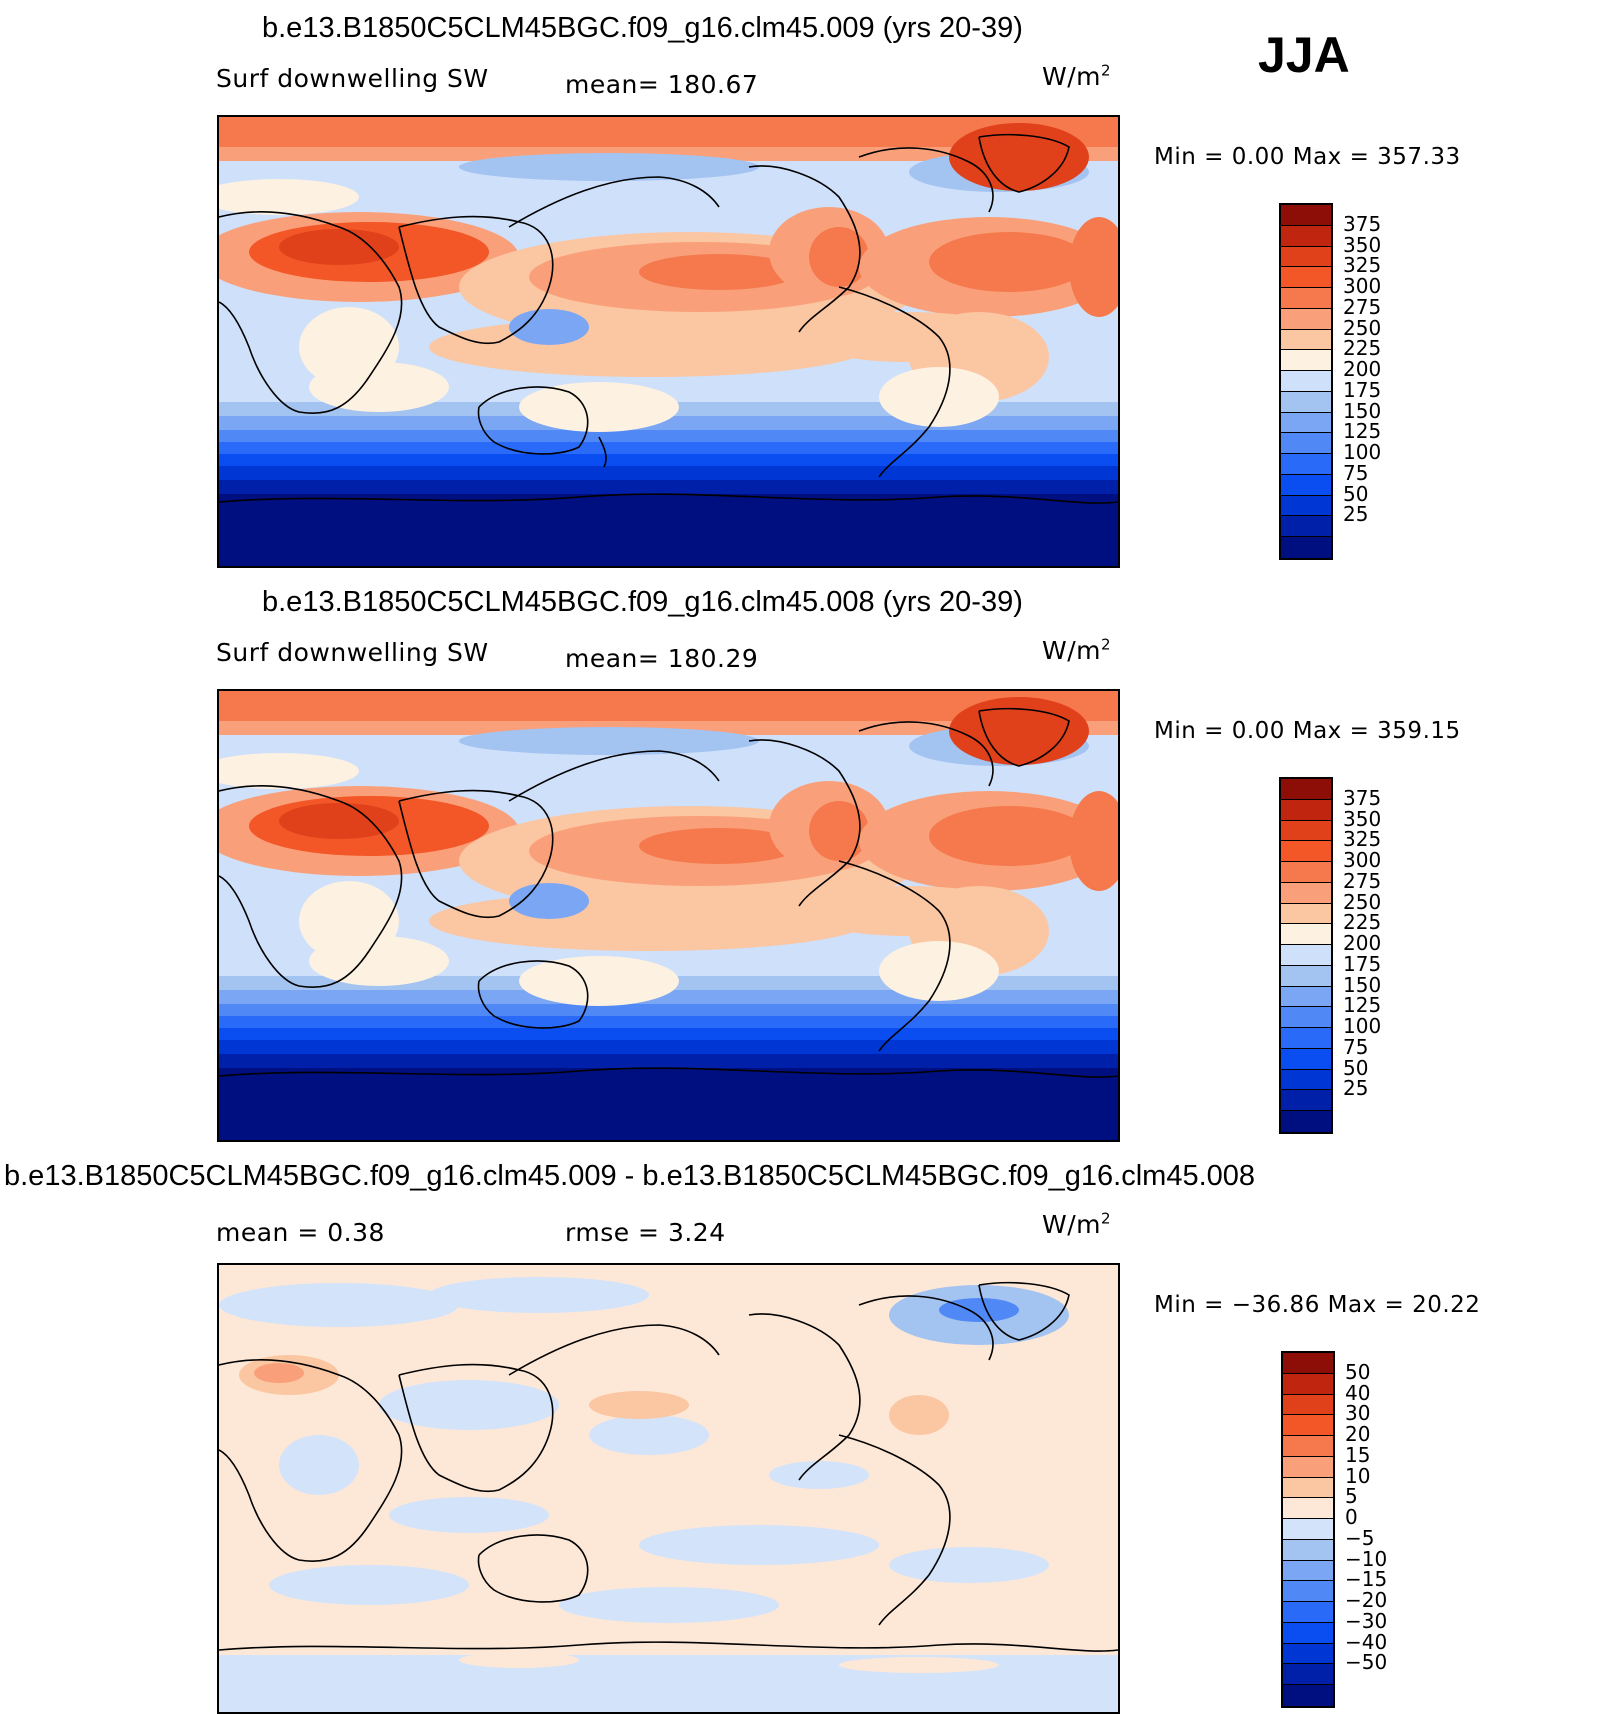  What do you see at coordinates (1366, 1558) in the screenshot?
I see `colorbar-tick-label: −10` at bounding box center [1366, 1558].